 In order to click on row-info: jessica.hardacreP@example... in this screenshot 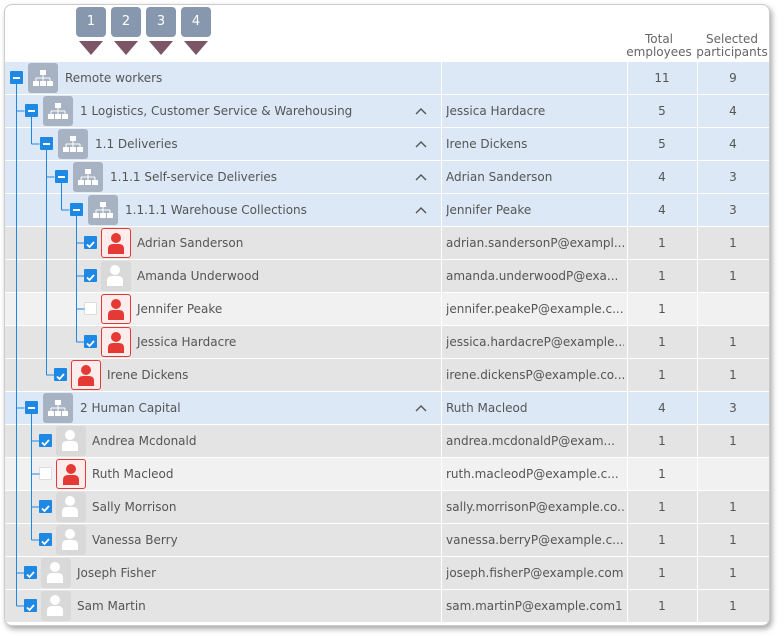, I will do `click(535, 342)`.